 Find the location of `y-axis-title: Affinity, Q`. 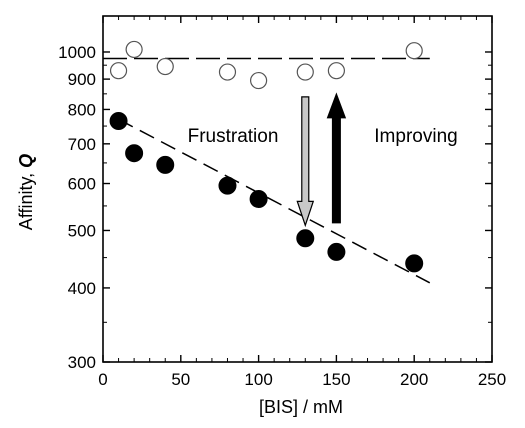

y-axis-title: Affinity, Q is located at coordinates (26, 192).